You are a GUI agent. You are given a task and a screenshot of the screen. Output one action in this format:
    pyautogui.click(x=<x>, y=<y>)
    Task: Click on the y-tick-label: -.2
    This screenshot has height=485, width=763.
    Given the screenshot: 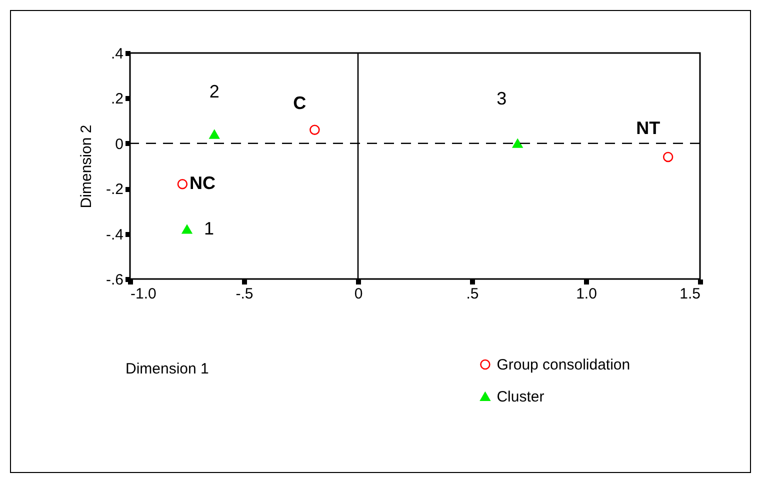 What is the action you would take?
    pyautogui.click(x=115, y=189)
    